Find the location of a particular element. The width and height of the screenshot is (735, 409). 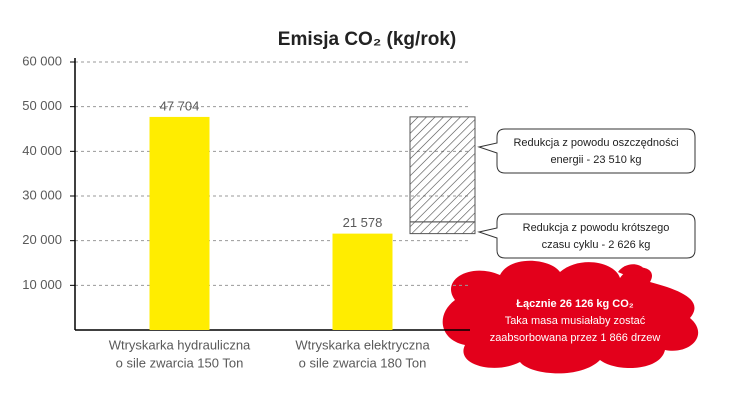

chart-title: Emisja CO₂ (kg/rok) is located at coordinates (367, 39).